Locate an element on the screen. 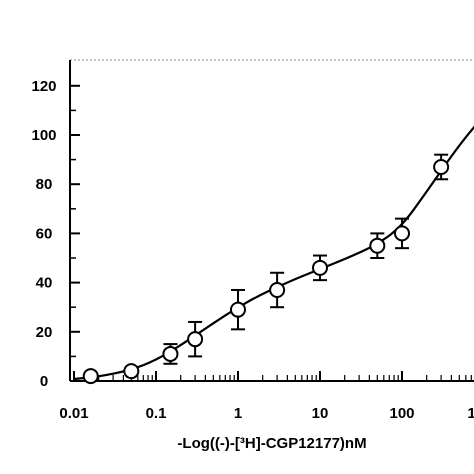 The width and height of the screenshot is (474, 474). y-tick-label: 40 is located at coordinates (44, 283).